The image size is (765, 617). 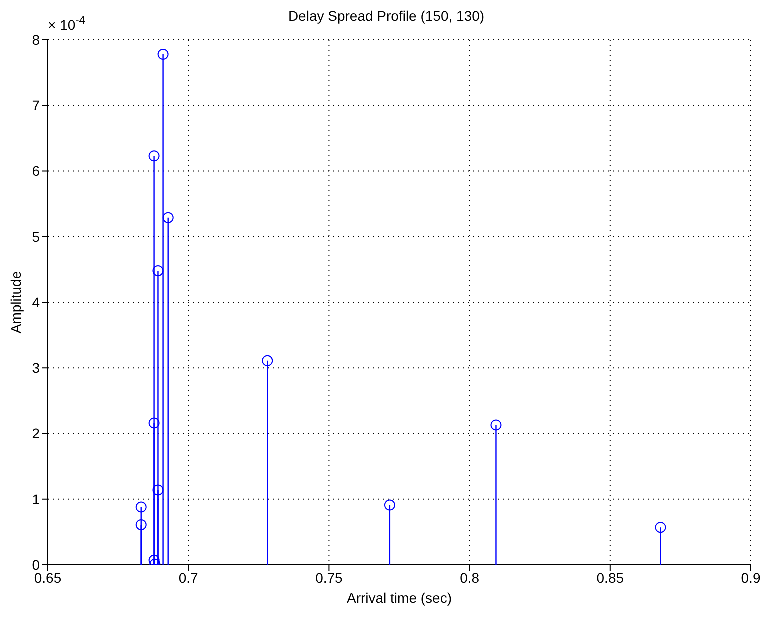 I want to click on y-tick-label: 8, so click(x=36, y=40).